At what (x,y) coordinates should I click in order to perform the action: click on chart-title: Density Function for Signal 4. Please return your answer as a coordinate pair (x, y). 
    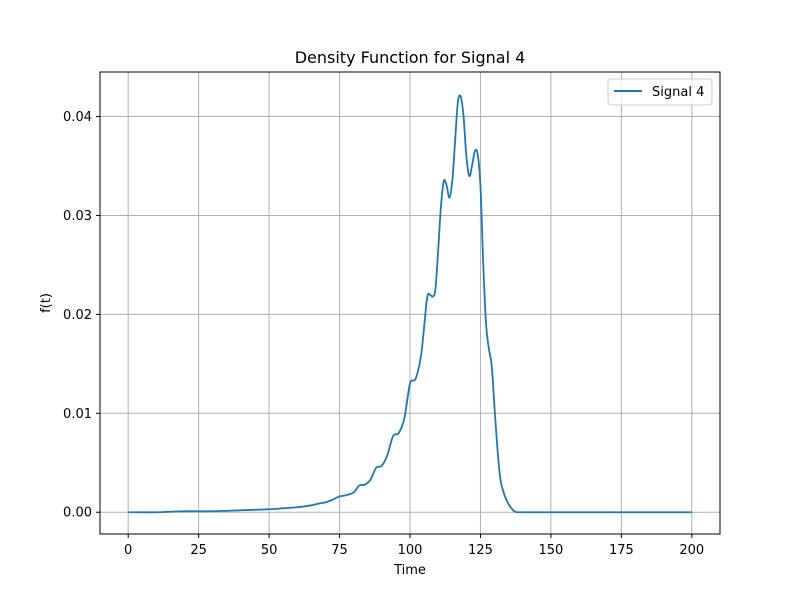
    Looking at the image, I should click on (410, 57).